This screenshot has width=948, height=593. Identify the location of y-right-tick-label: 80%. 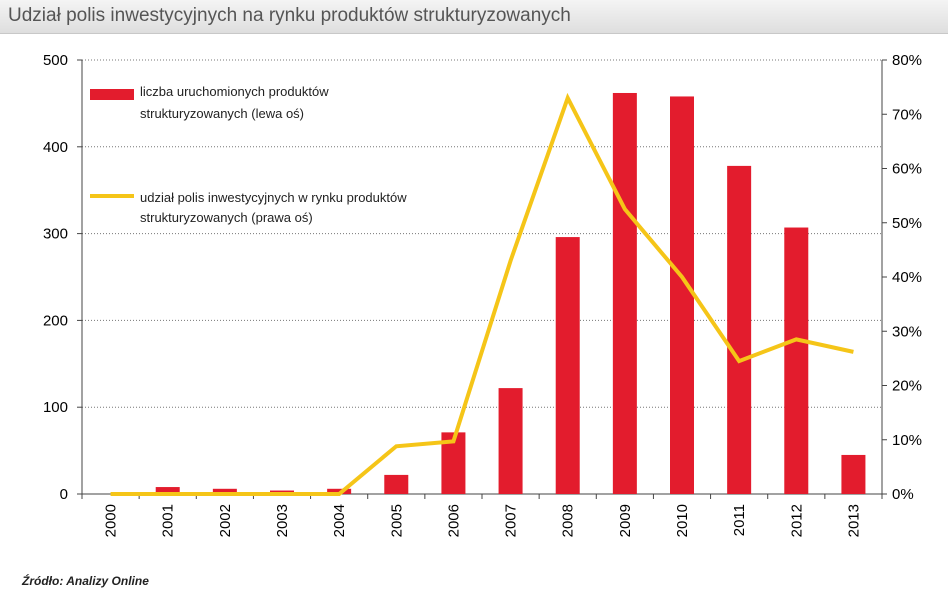
(907, 60).